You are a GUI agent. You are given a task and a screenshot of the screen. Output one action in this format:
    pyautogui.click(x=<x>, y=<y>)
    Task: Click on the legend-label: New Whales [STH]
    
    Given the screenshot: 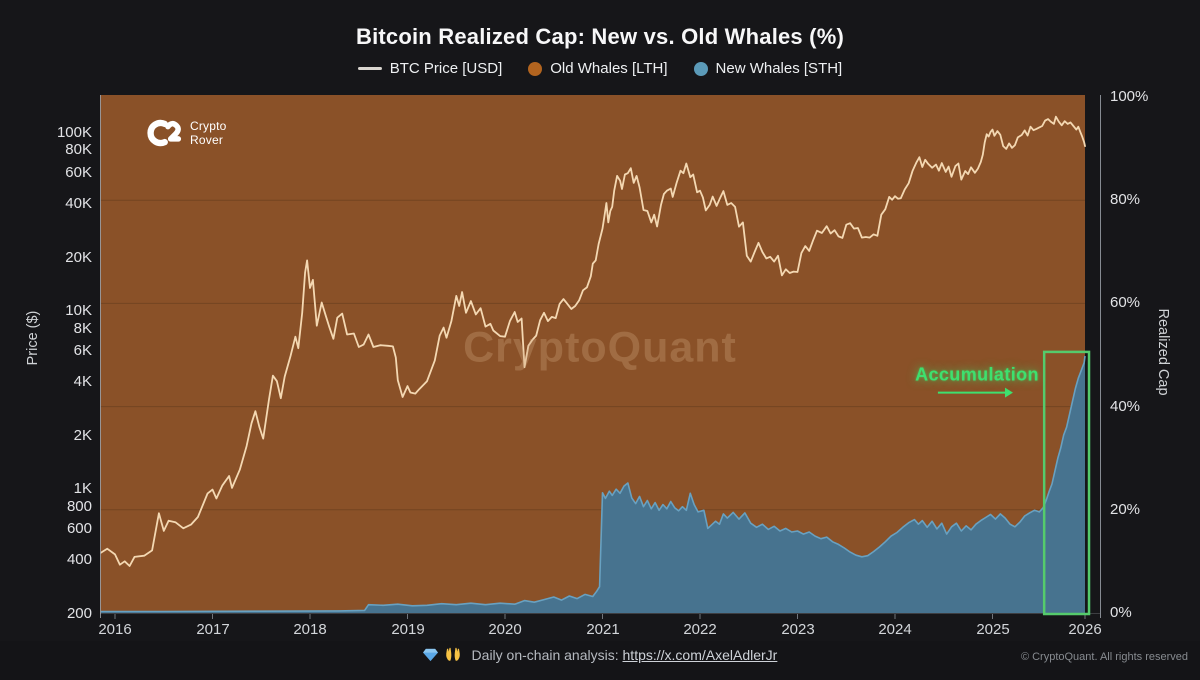 What is the action you would take?
    pyautogui.click(x=779, y=68)
    